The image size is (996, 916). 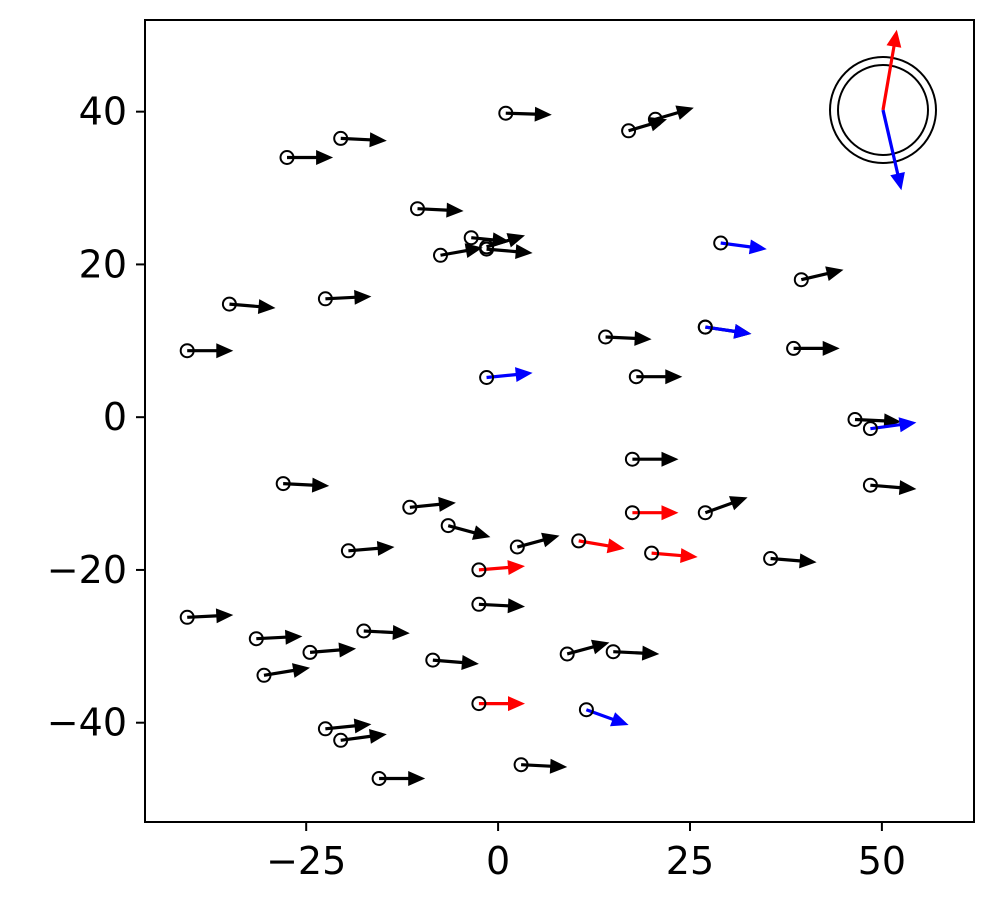 What do you see at coordinates (87, 570) in the screenshot?
I see `y-tick-label: −20` at bounding box center [87, 570].